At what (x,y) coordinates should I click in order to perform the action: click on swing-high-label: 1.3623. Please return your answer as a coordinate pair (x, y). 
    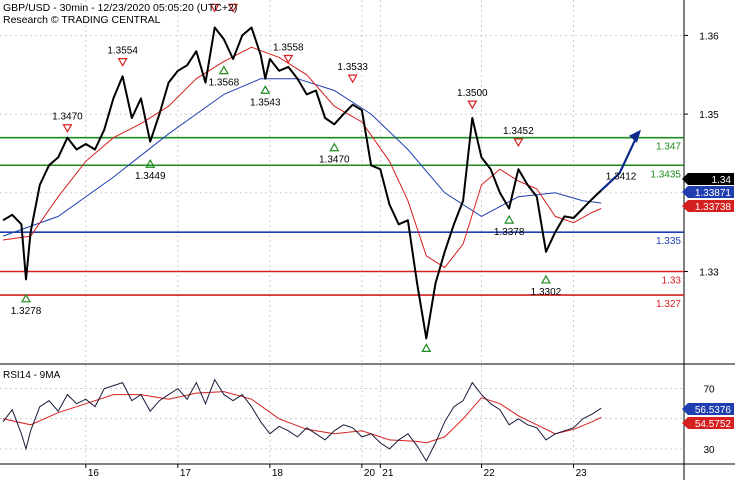
    Looking at the image, I should click on (214, 1).